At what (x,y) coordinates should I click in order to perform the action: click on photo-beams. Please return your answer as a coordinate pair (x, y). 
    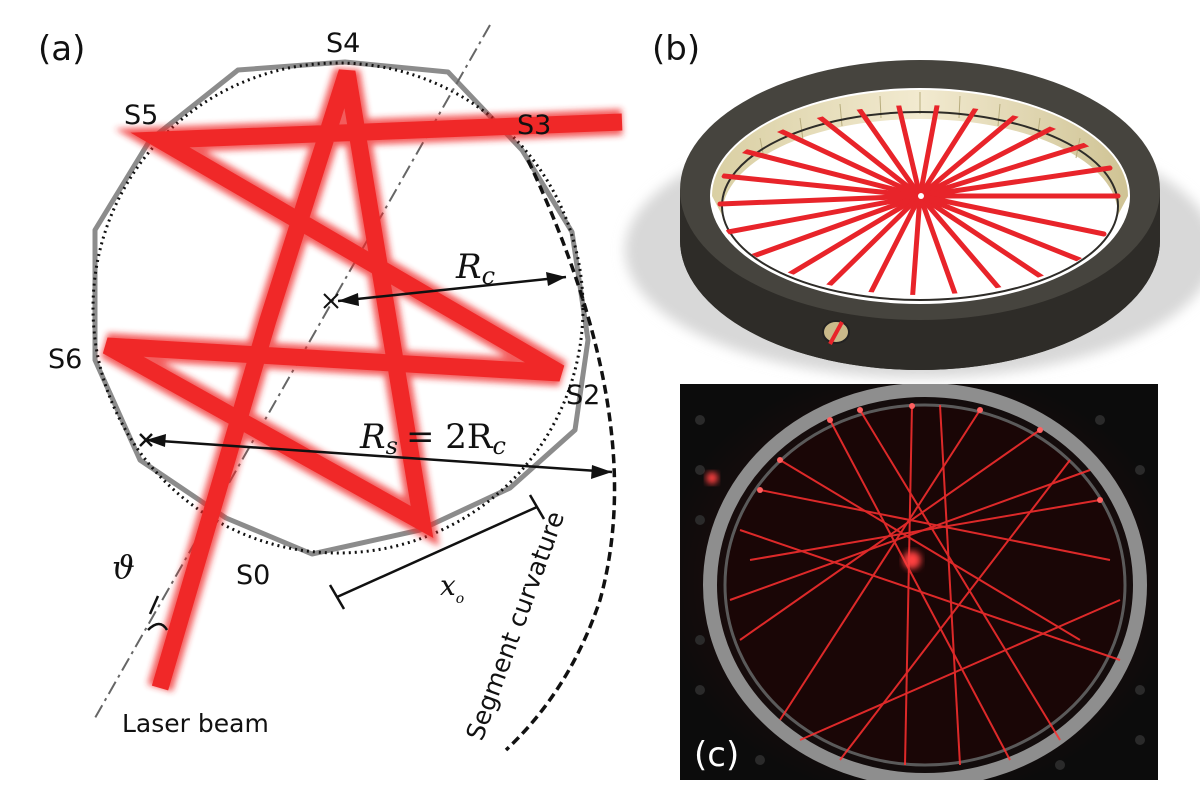
    Looking at the image, I should click on (925, 585).